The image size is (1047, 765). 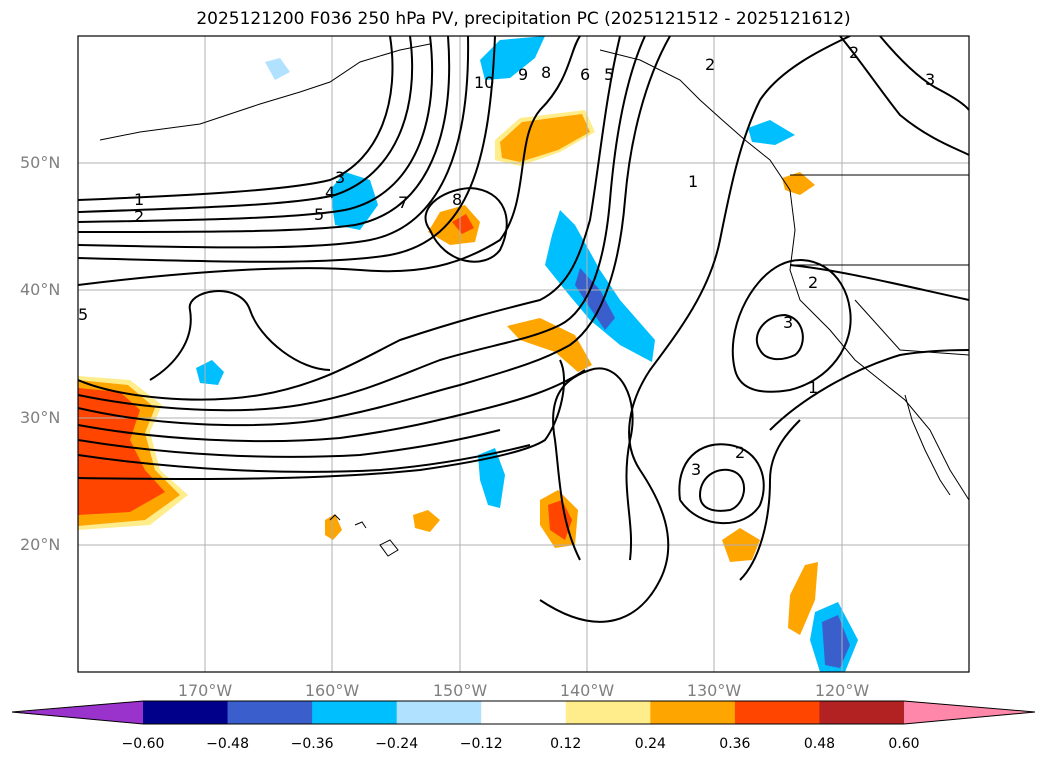 What do you see at coordinates (512, 58) in the screenshot?
I see `precip-blue-top` at bounding box center [512, 58].